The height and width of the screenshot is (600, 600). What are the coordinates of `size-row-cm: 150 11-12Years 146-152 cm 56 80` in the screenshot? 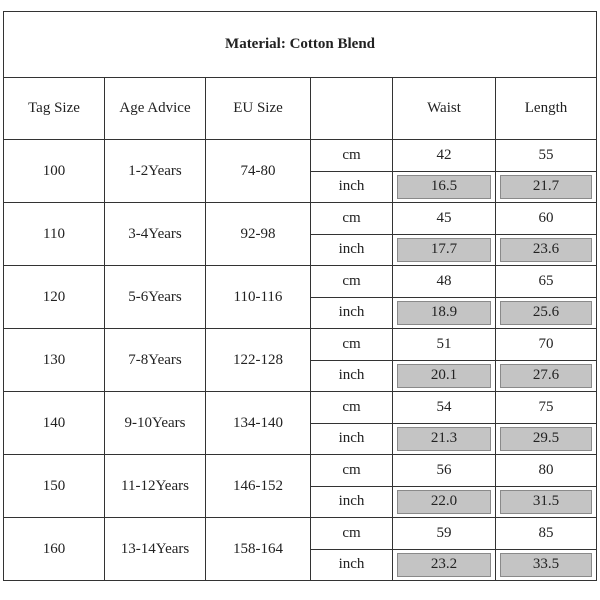 It's located at (300, 486).